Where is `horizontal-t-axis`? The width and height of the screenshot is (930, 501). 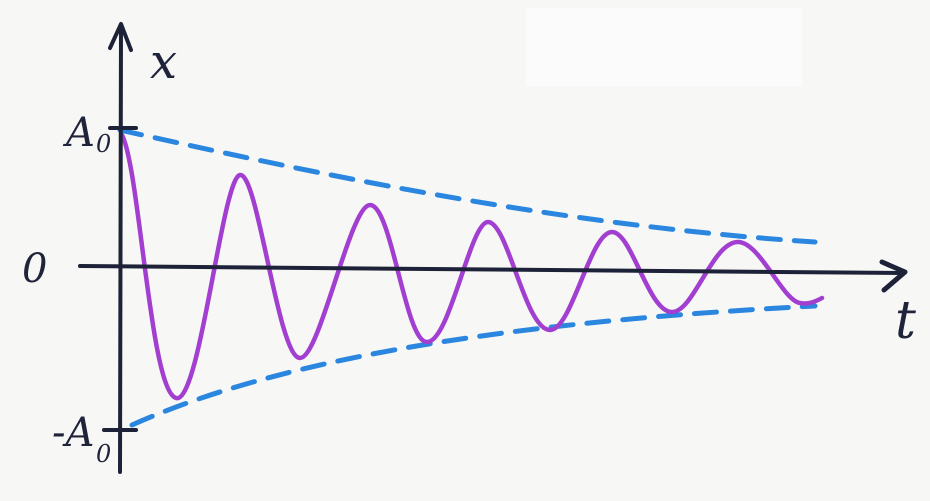
horizontal-t-axis is located at coordinates (490, 269).